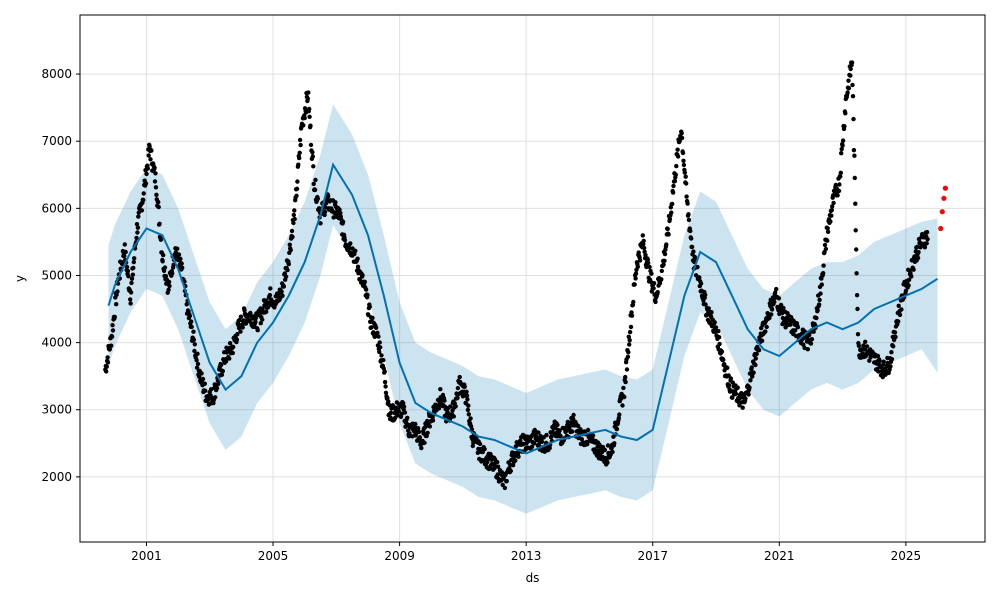 The width and height of the screenshot is (1000, 604). Describe the element at coordinates (60, 275) in the screenshot. I see `y-axis-ticks: 2000 3000 4000 5000 6000 7000 8000` at that location.